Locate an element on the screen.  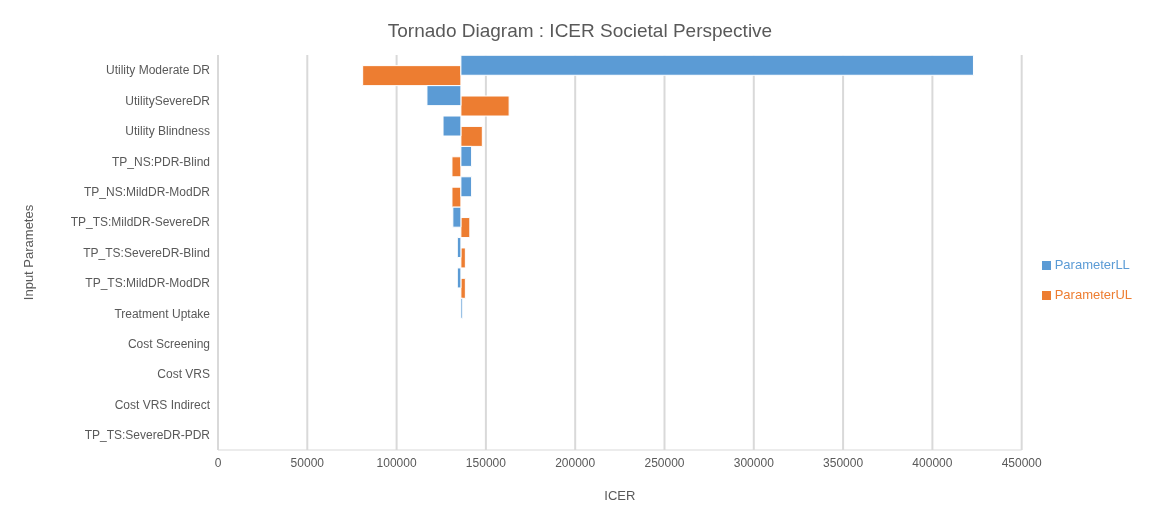
y-tick-label: TP_TS:SevereDR-PDR is located at coordinates (147, 435).